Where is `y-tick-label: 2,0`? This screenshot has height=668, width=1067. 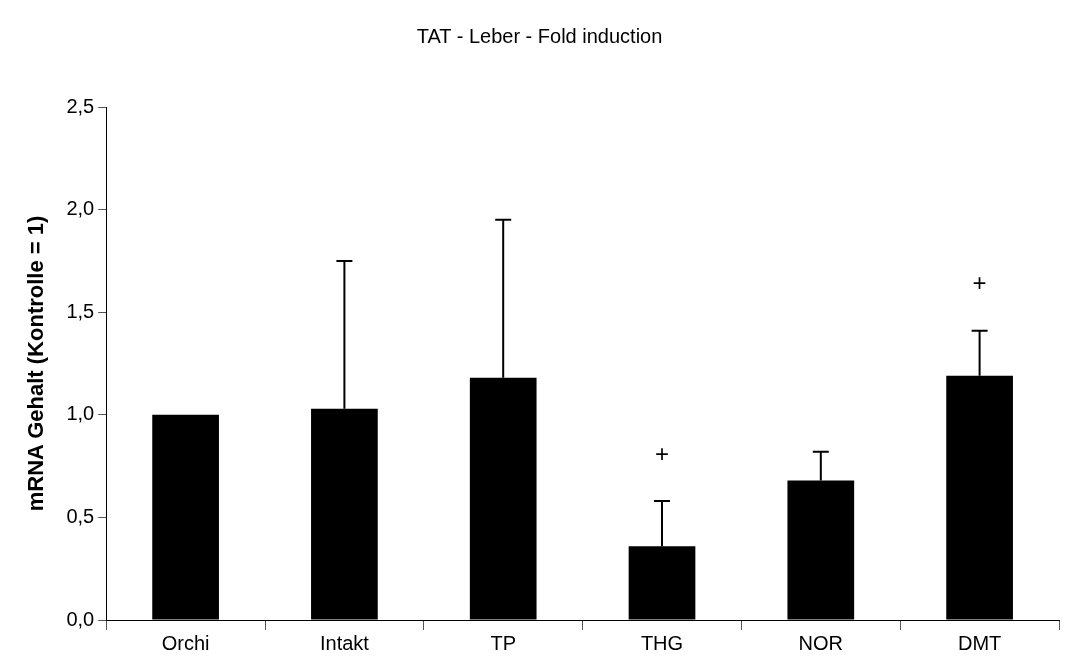 y-tick-label: 2,0 is located at coordinates (80, 208).